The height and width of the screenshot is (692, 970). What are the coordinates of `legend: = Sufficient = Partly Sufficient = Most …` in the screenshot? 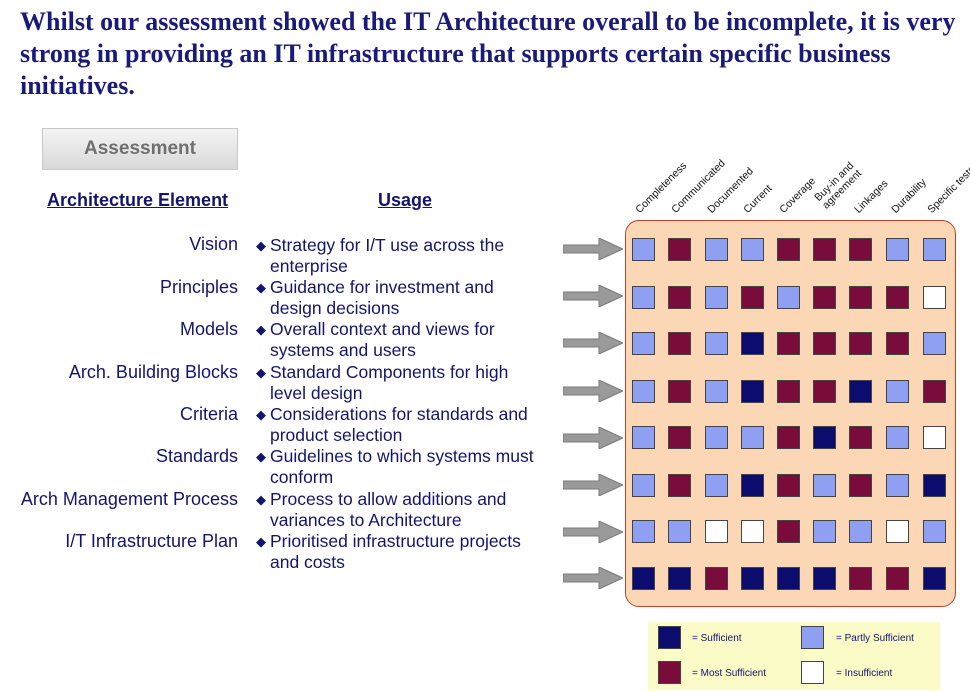 It's located at (794, 656).